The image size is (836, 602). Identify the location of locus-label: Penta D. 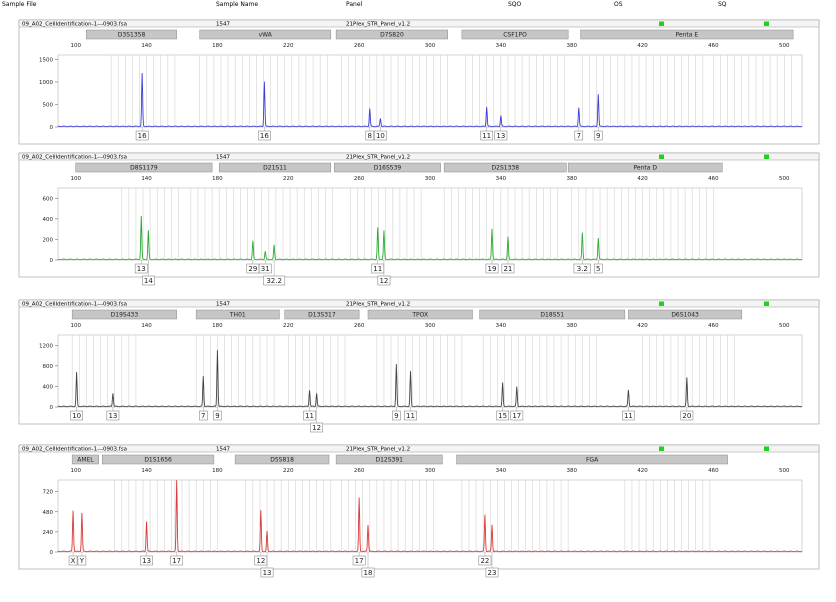
(645, 168).